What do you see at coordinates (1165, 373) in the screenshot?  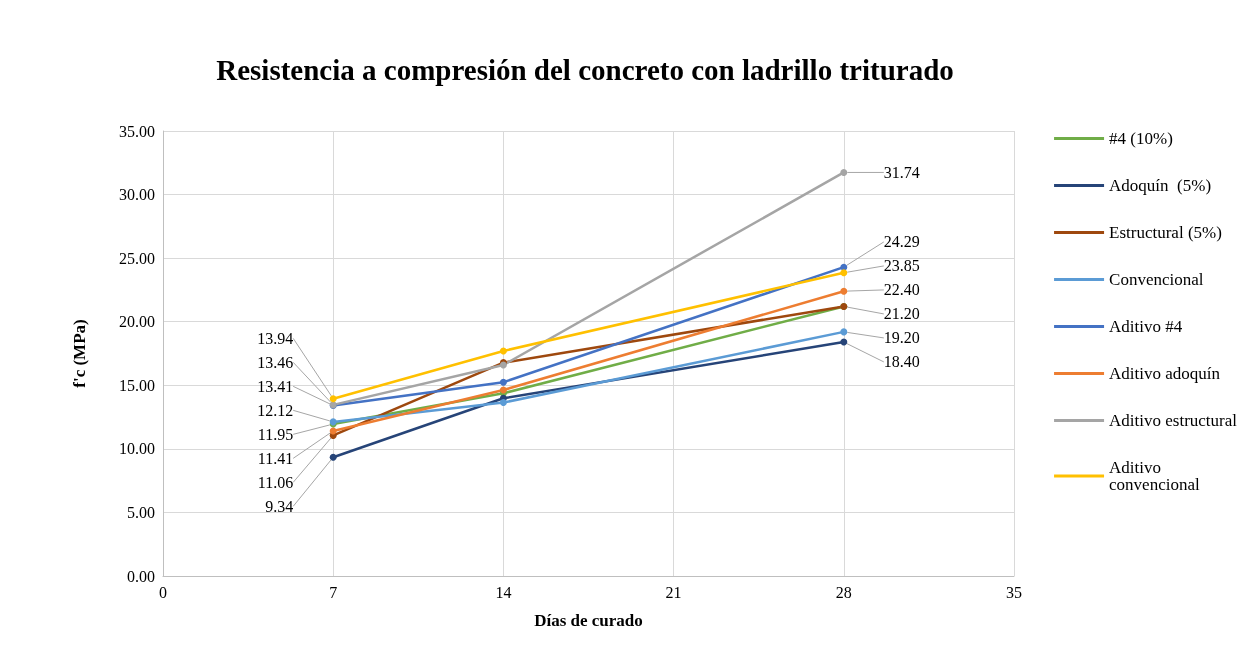 I see `legend-label: Aditivo adoquín` at bounding box center [1165, 373].